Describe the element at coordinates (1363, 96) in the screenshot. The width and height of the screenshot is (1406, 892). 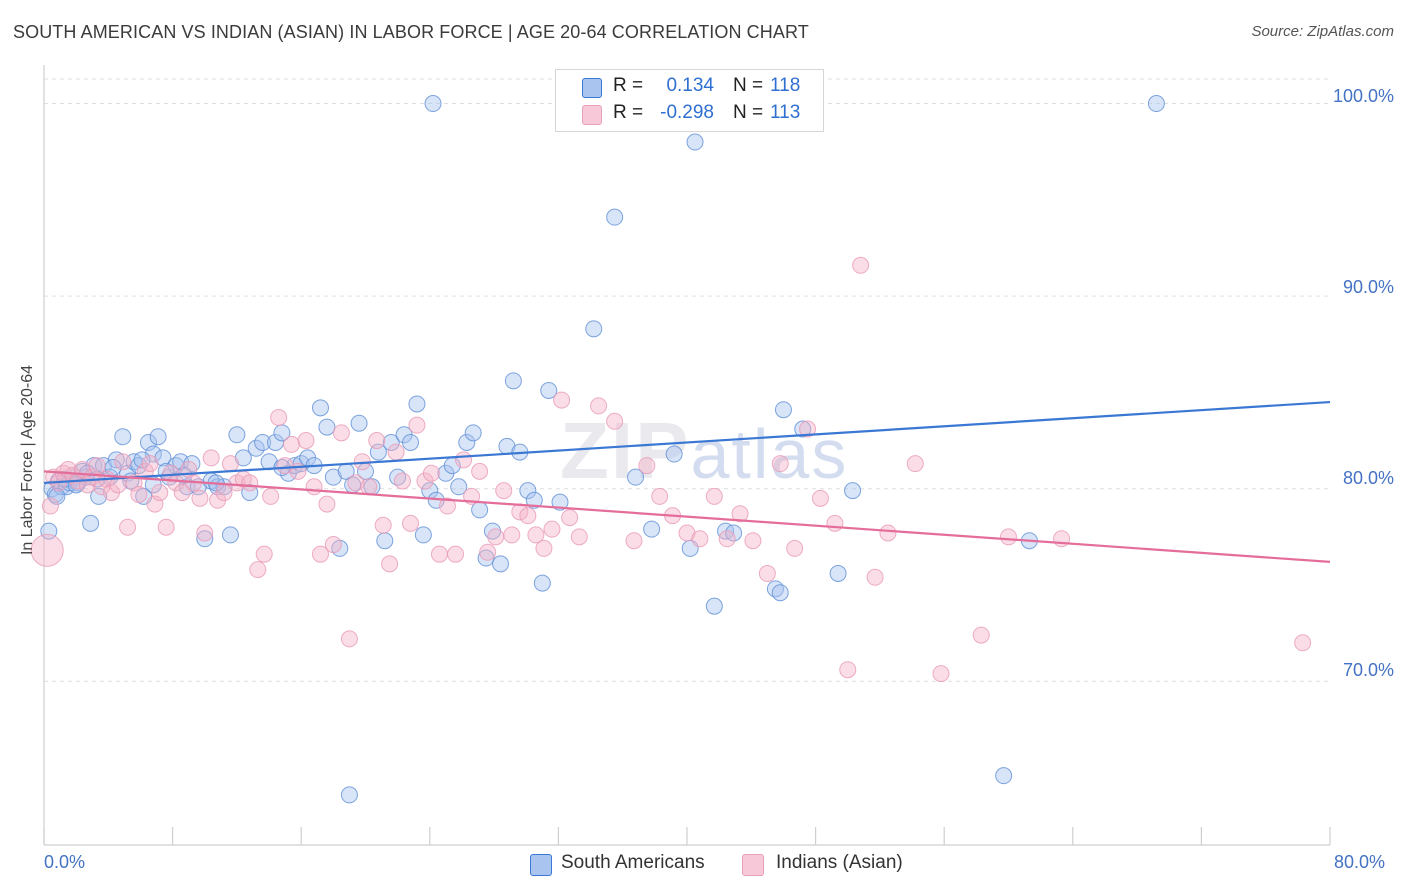
I see `y-tick-100: 100.0%` at that location.